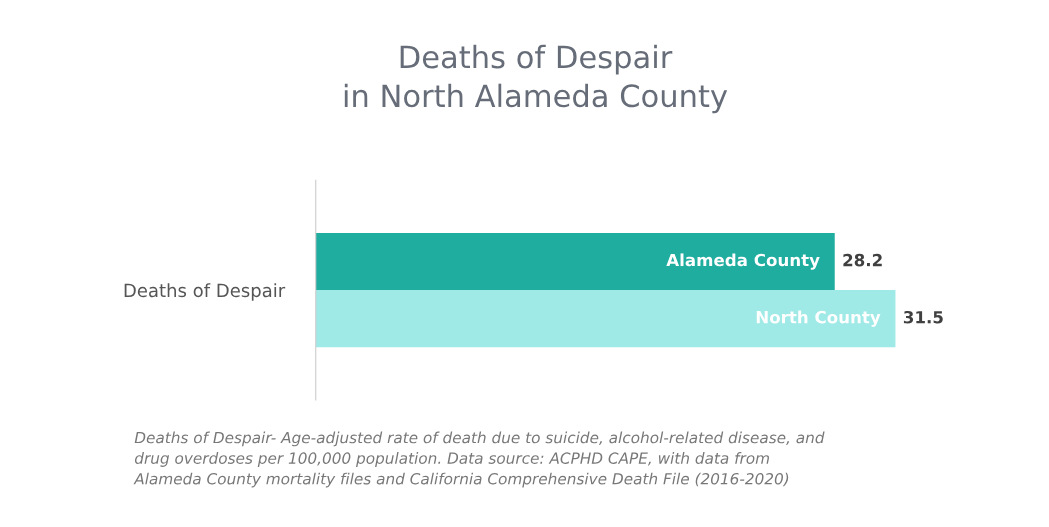  I want to click on chart-title: Deaths of Despair in North Alameda County, so click(536, 79).